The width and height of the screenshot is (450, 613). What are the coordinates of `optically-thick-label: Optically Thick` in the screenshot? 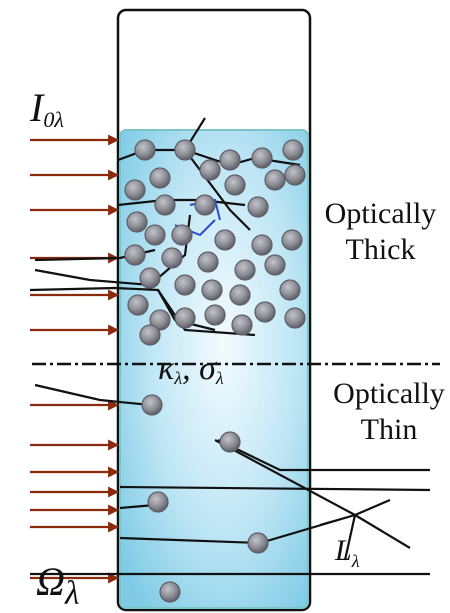 It's located at (380, 232).